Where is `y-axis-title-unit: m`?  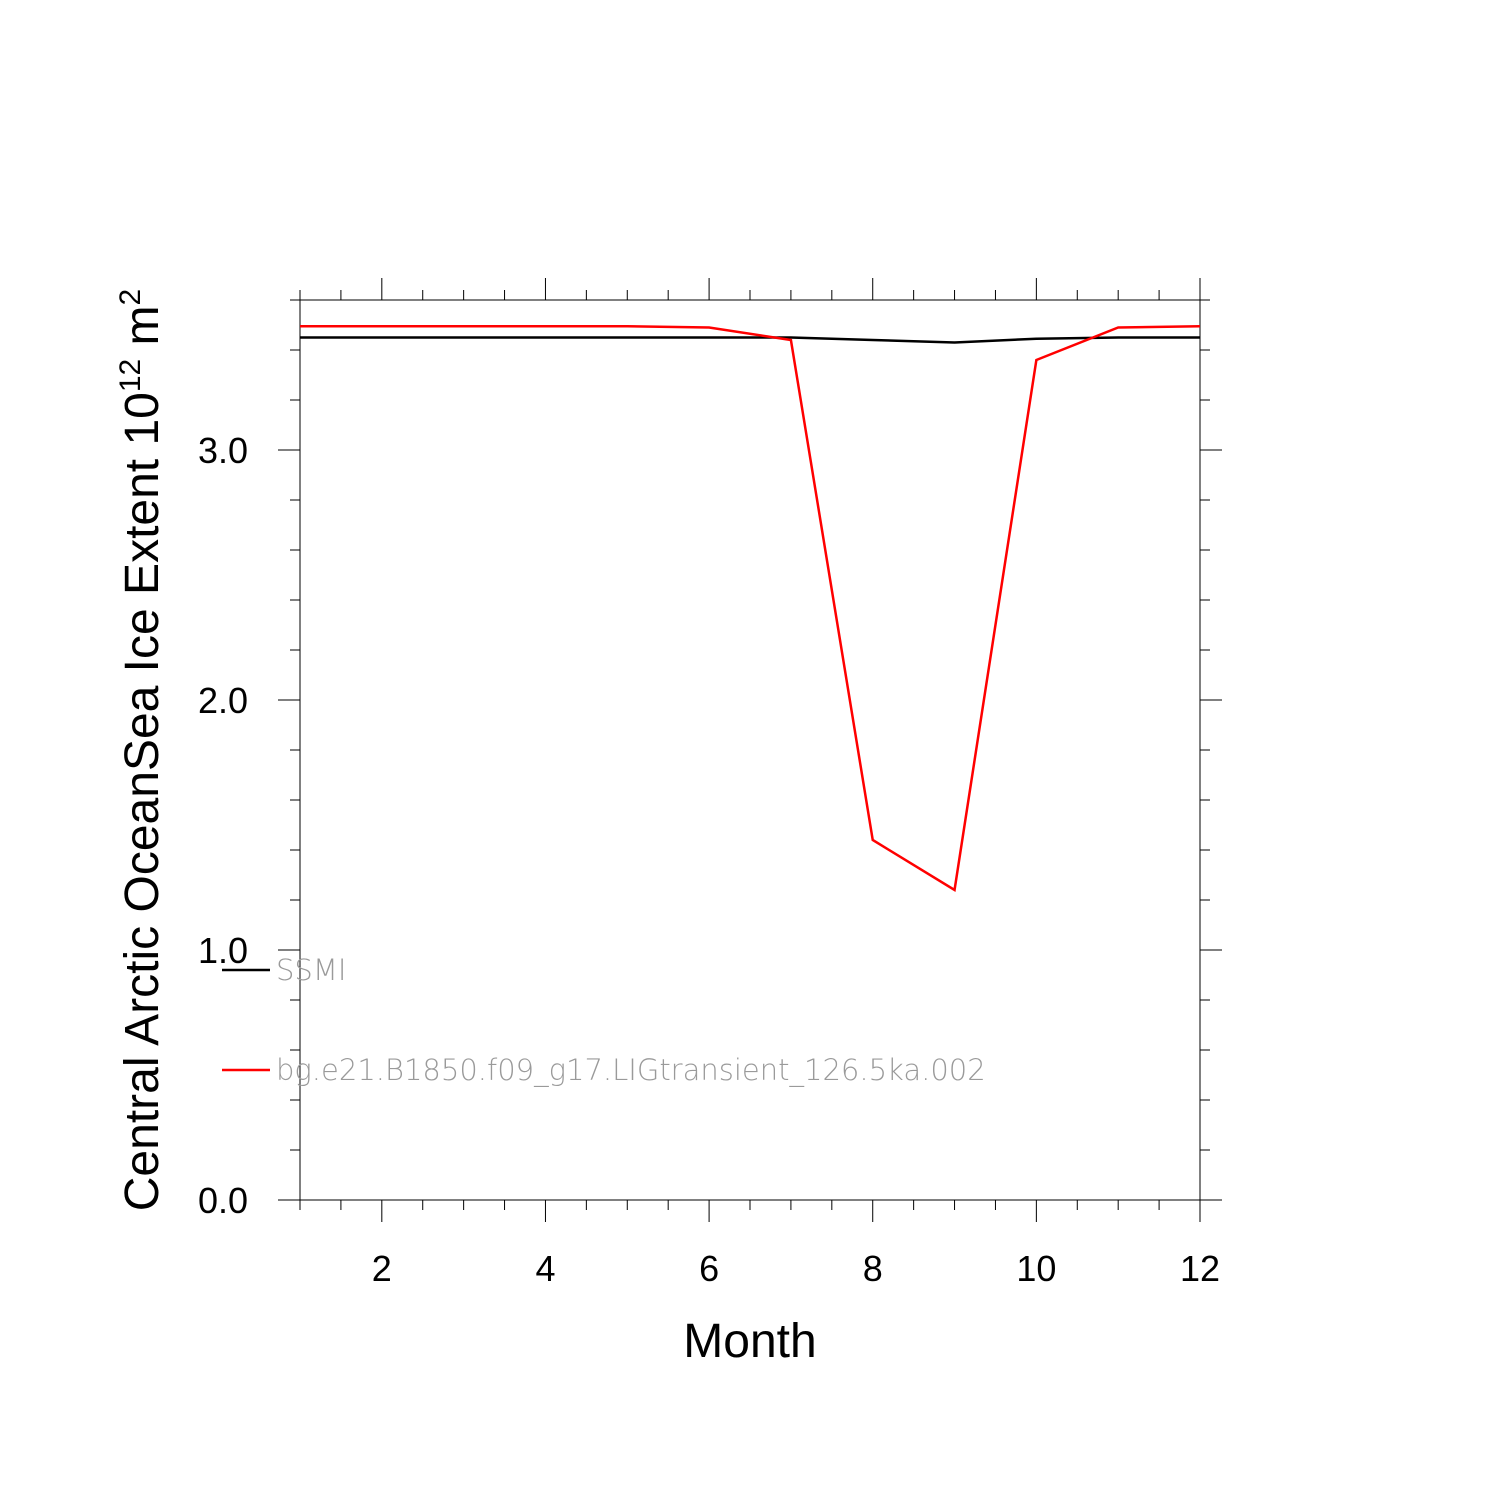 y-axis-title-unit: m is located at coordinates (142, 331).